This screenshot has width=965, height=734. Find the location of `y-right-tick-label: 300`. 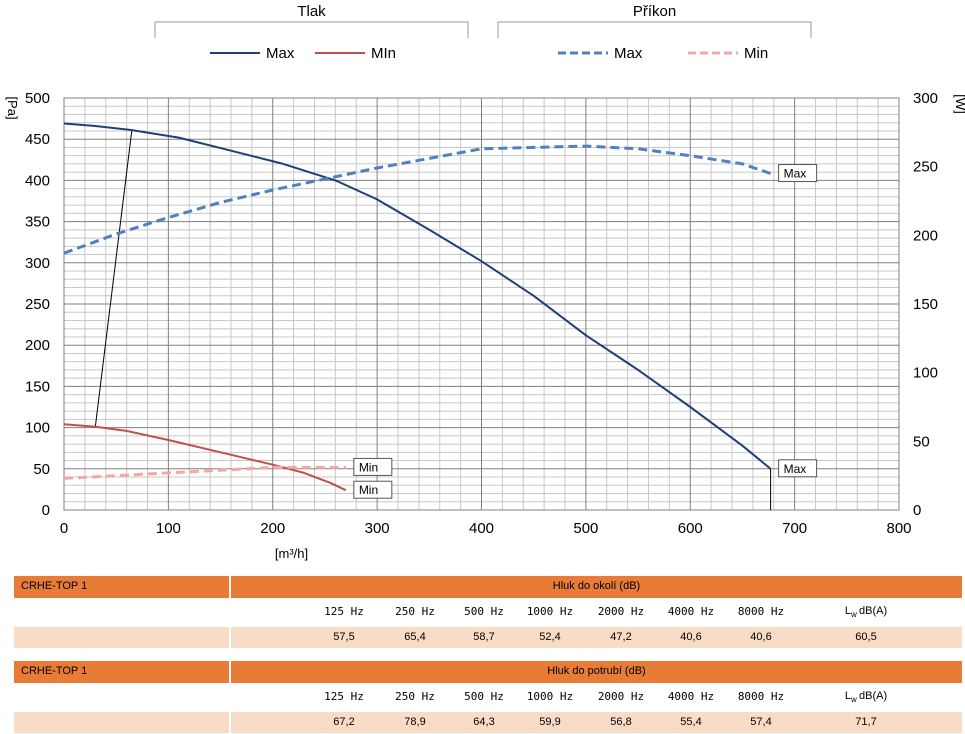

y-right-tick-label: 300 is located at coordinates (925, 98).